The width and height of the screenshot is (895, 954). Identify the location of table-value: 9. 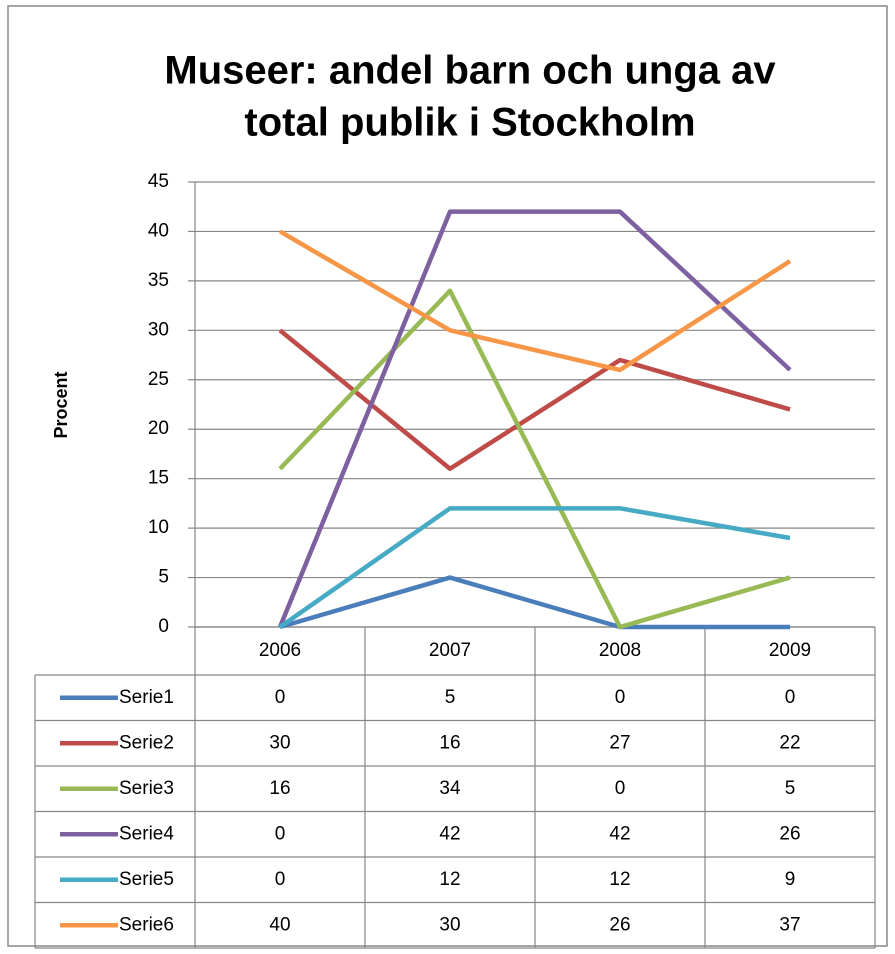
(790, 879).